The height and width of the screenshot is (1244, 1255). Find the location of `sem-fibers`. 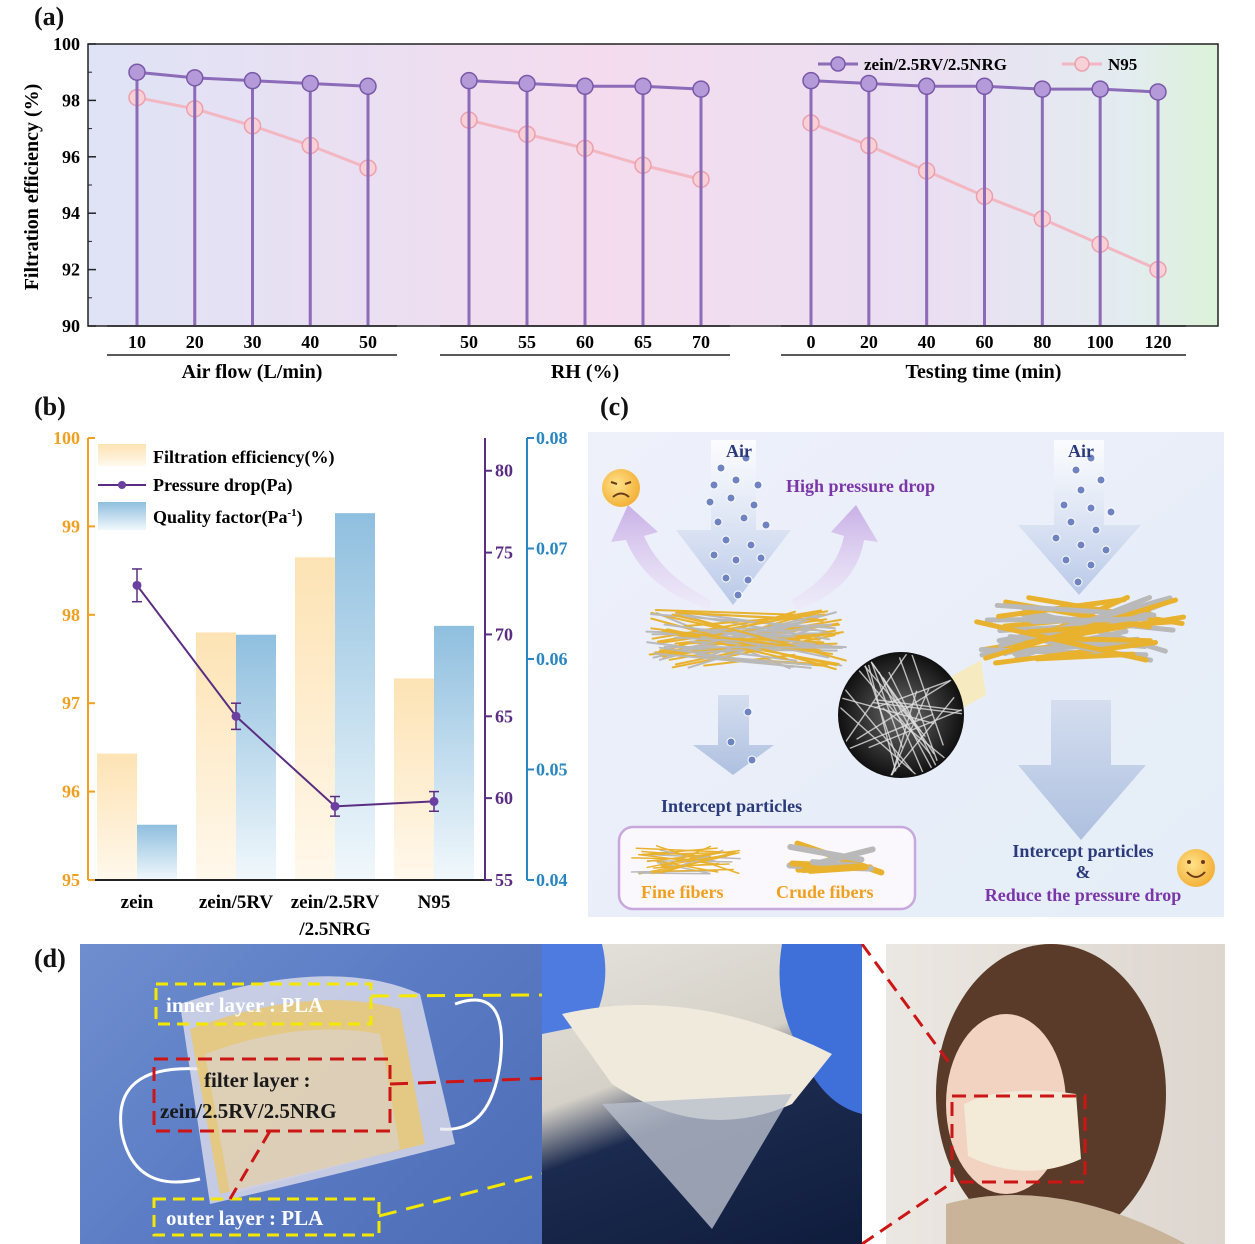

sem-fibers is located at coordinates (901, 715).